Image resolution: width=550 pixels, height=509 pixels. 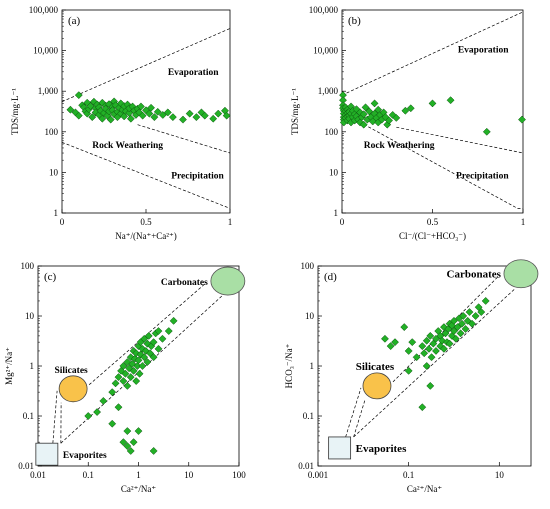 I want to click on region-label: Rock Weathering, so click(x=127, y=146).